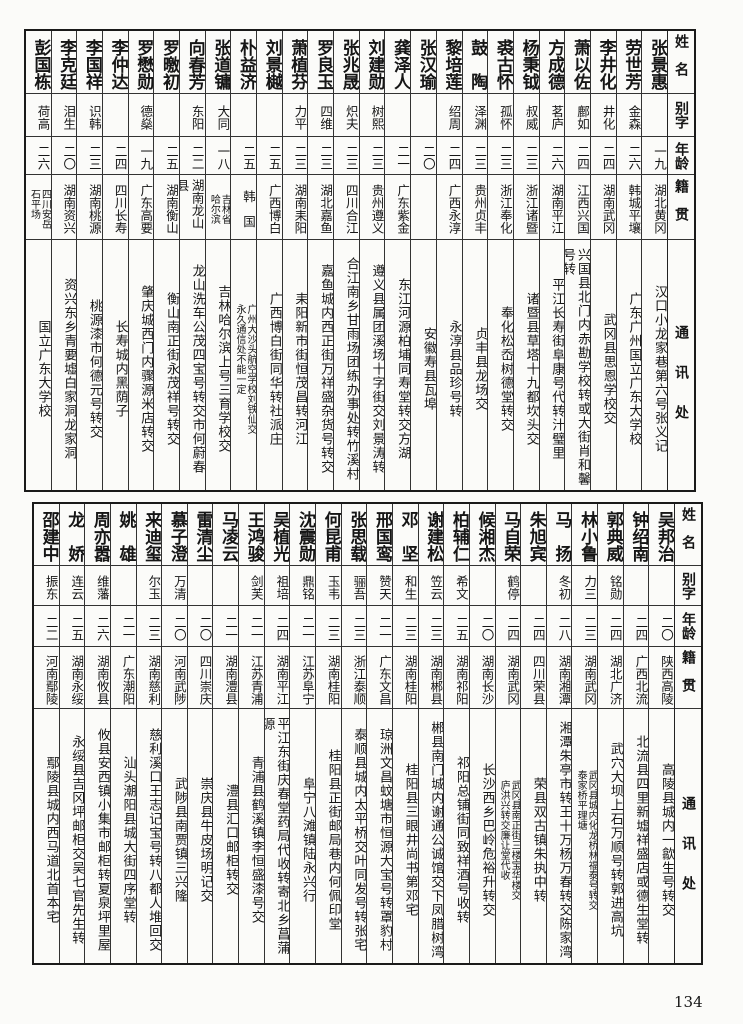 The height and width of the screenshot is (1024, 743). Describe the element at coordinates (552, 207) in the screenshot. I see `native-place-cell: 湖南平江` at that location.